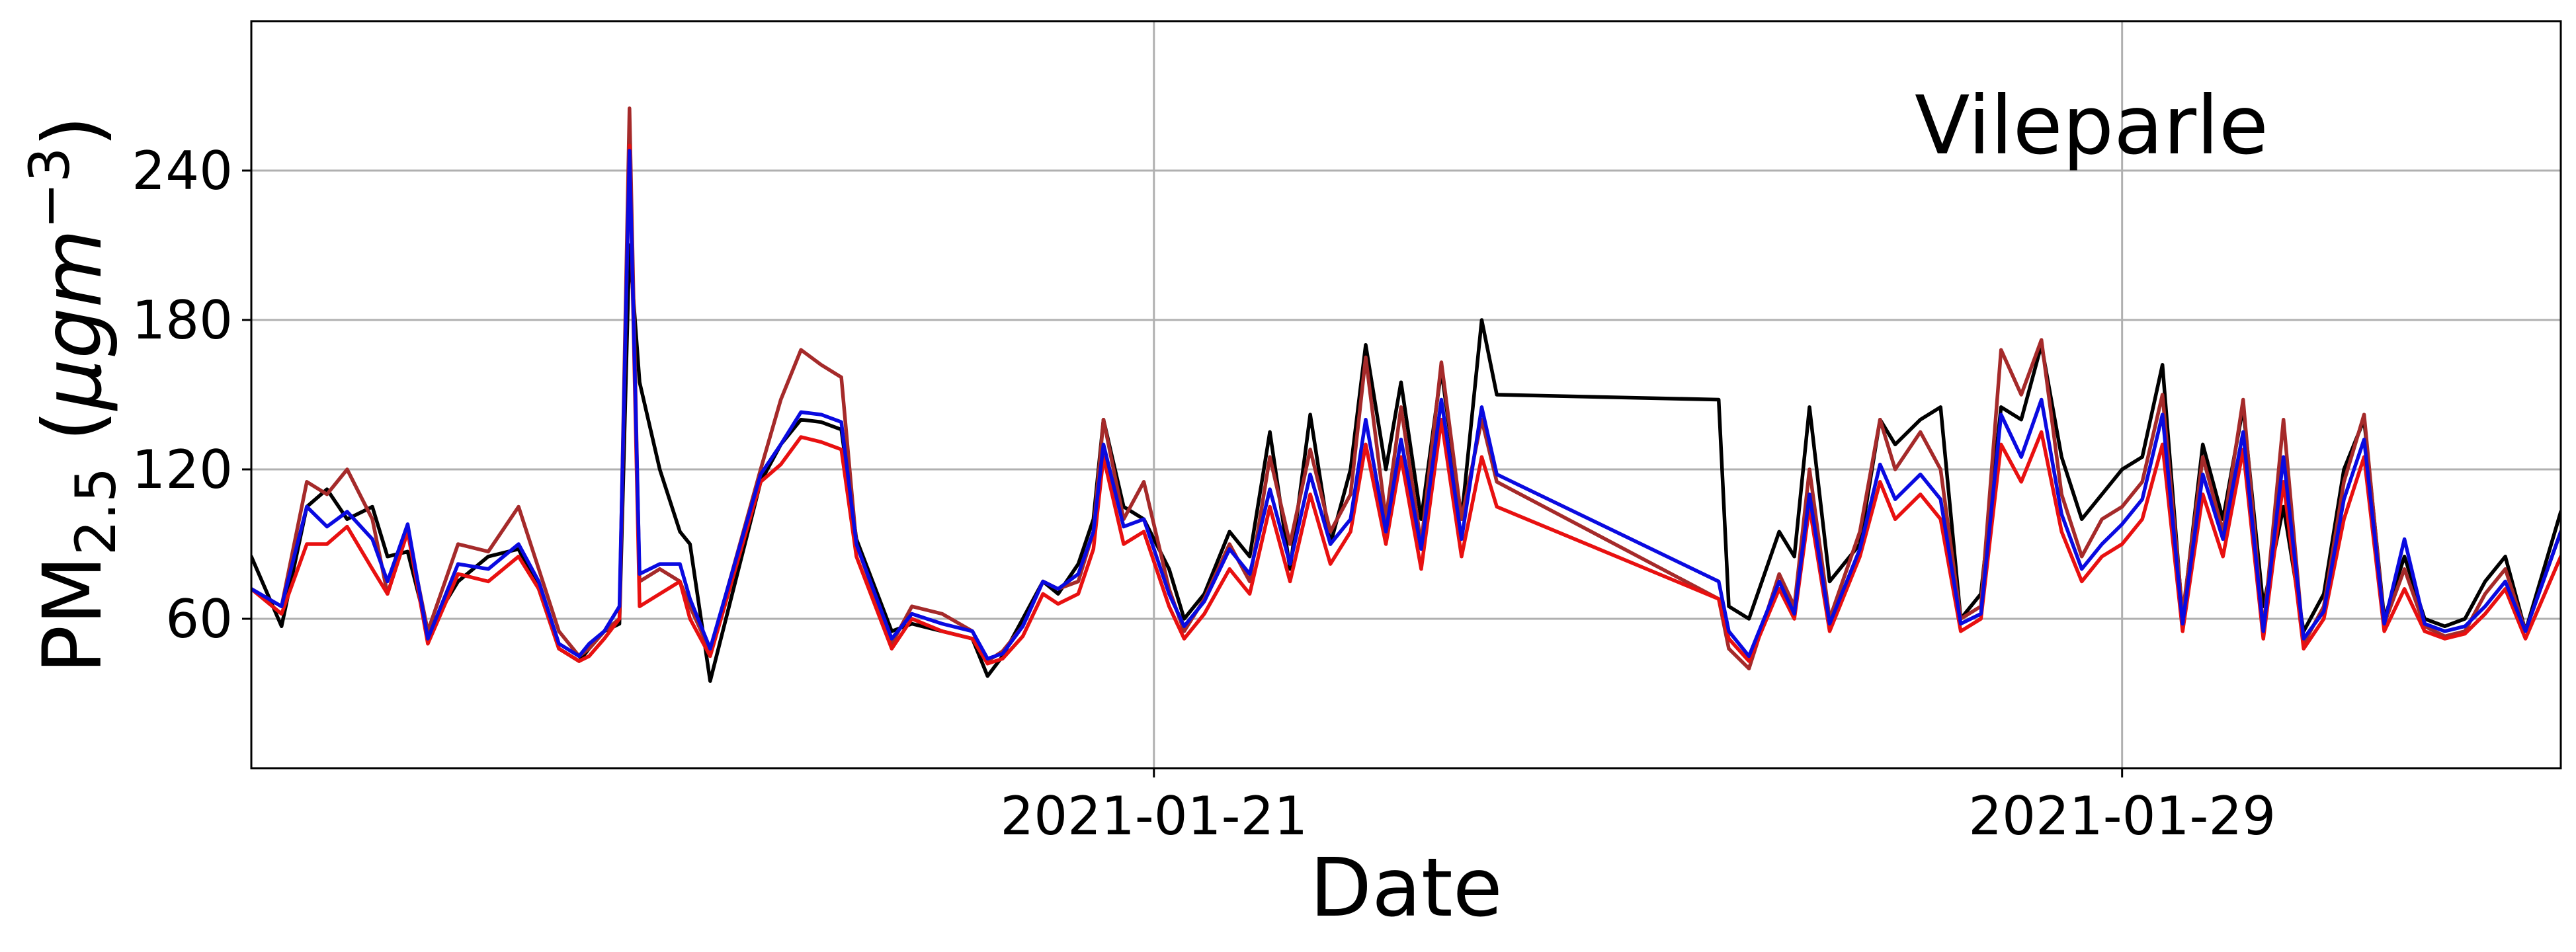 The width and height of the screenshot is (2576, 952). Describe the element at coordinates (183, 320) in the screenshot. I see `y-tick-label: 180` at that location.